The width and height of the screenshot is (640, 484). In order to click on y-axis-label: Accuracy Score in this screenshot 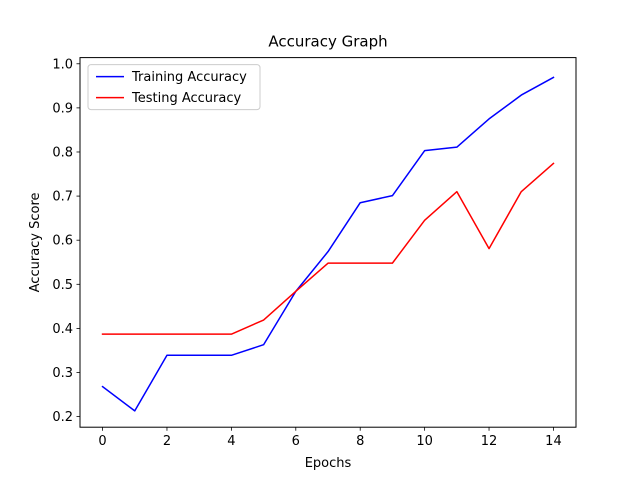, I will do `click(35, 242)`.